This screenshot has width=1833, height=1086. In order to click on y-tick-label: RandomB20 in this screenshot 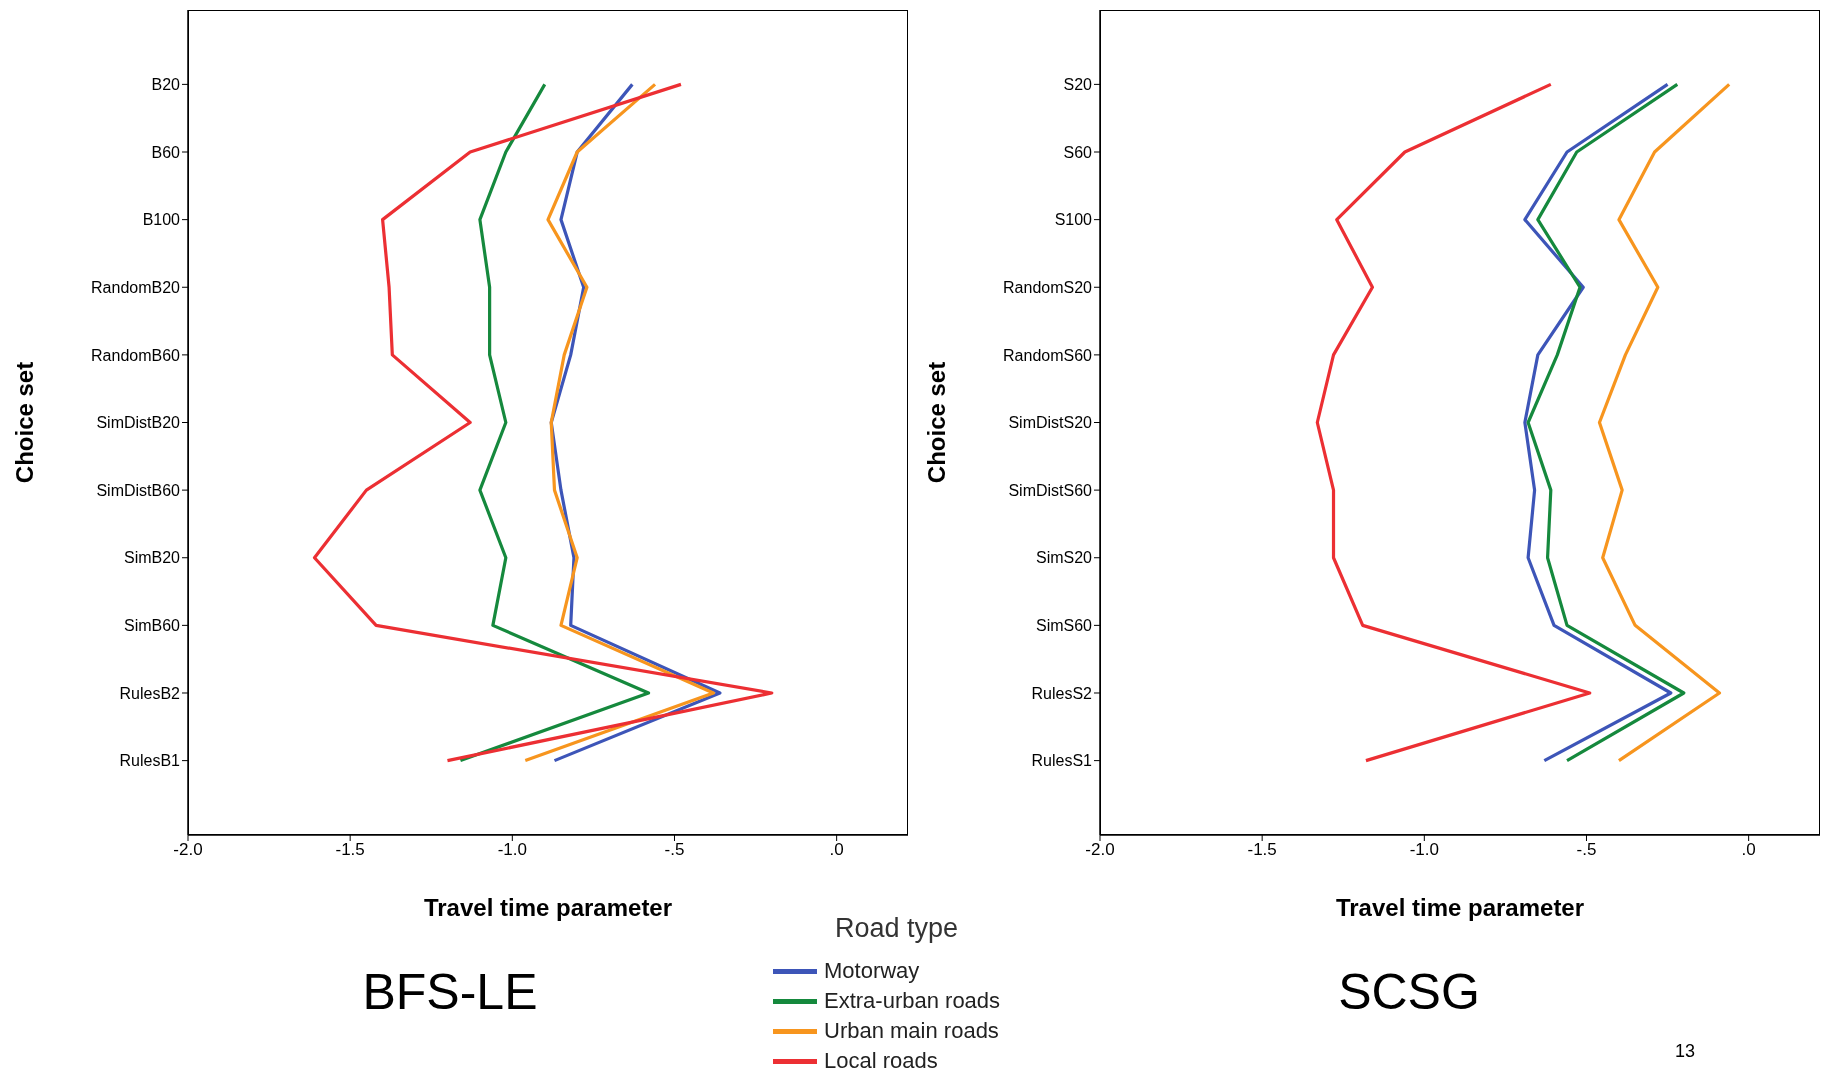, I will do `click(136, 287)`.